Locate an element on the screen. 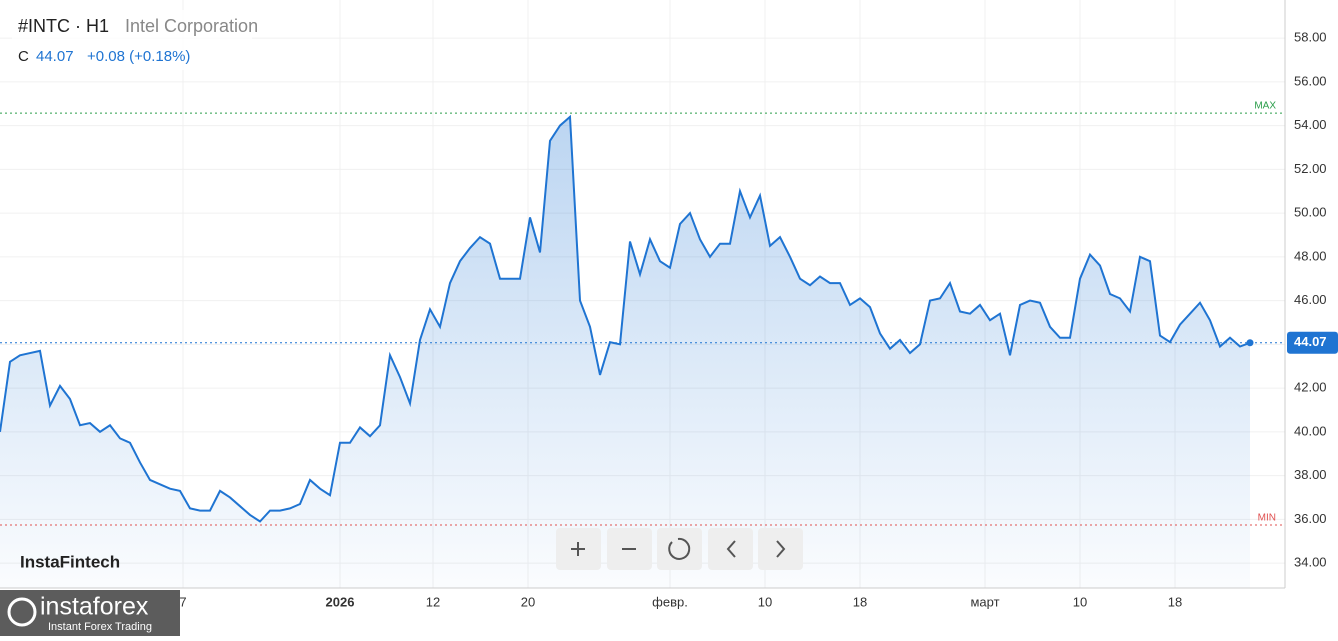  logo-icon is located at coordinates (22, 612).